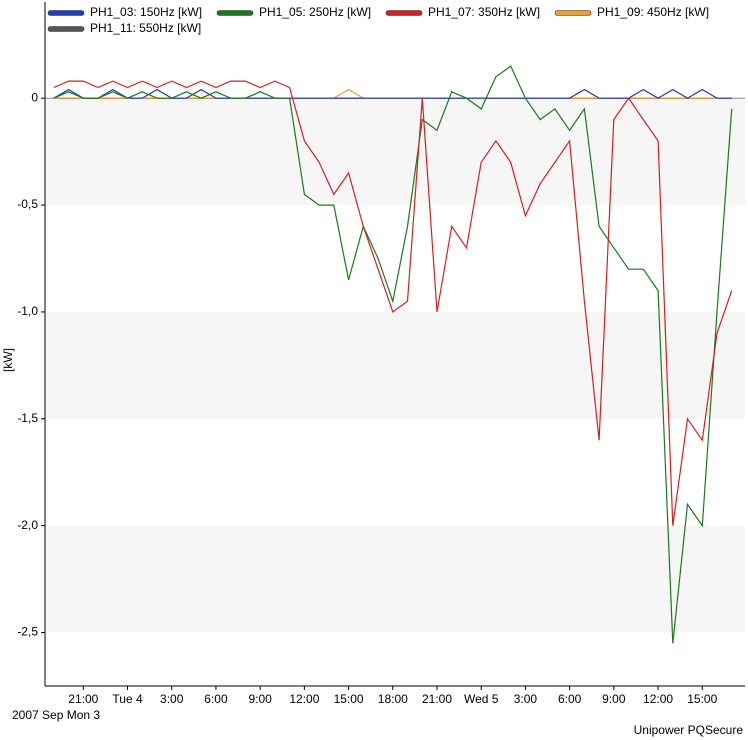 The height and width of the screenshot is (740, 748). I want to click on x-tick-label: Wed 5, so click(481, 699).